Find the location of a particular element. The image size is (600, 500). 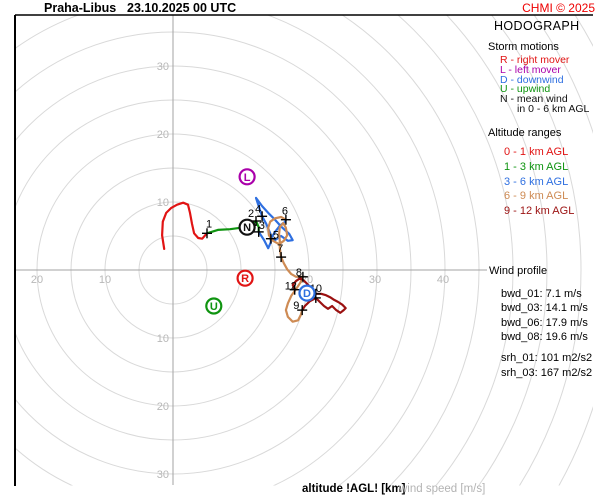

svg-text: D is located at coordinates (307, 294).